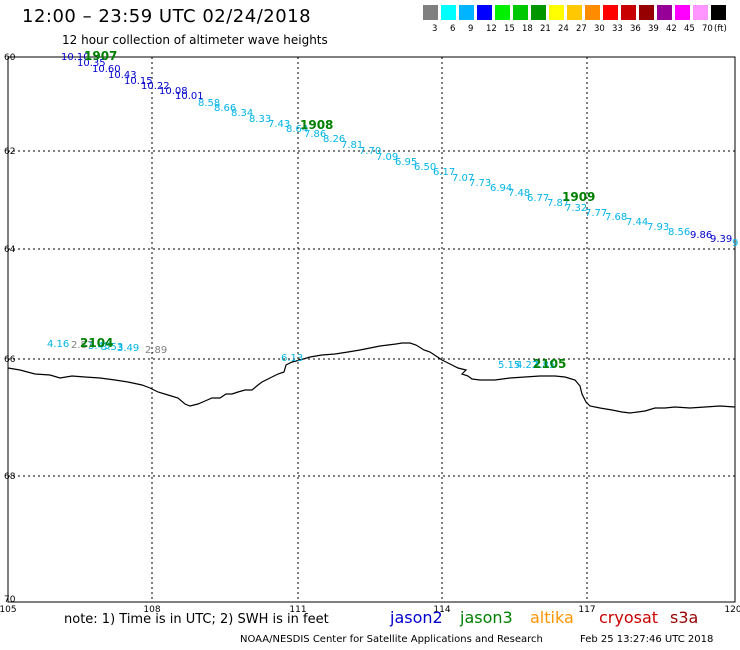 The height and width of the screenshot is (650, 740). I want to click on swh-value: 9.39, so click(721, 239).